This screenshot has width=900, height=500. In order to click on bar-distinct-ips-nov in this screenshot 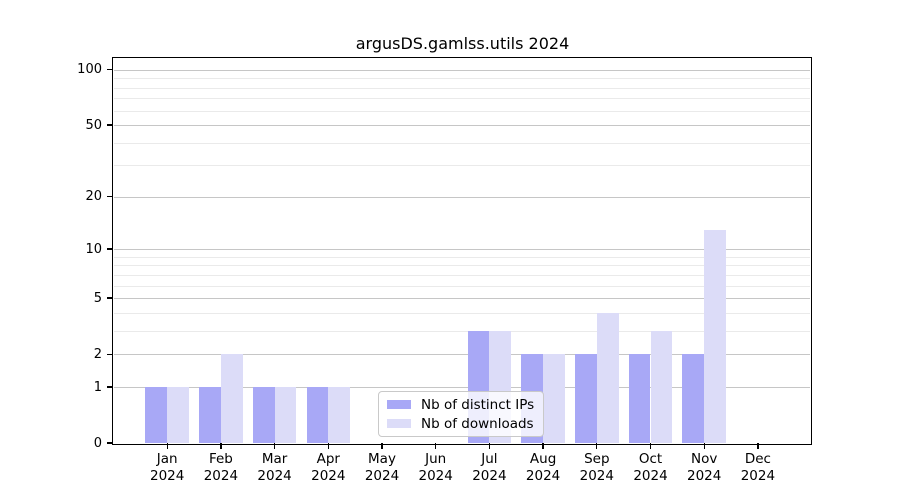, I will do `click(693, 398)`.